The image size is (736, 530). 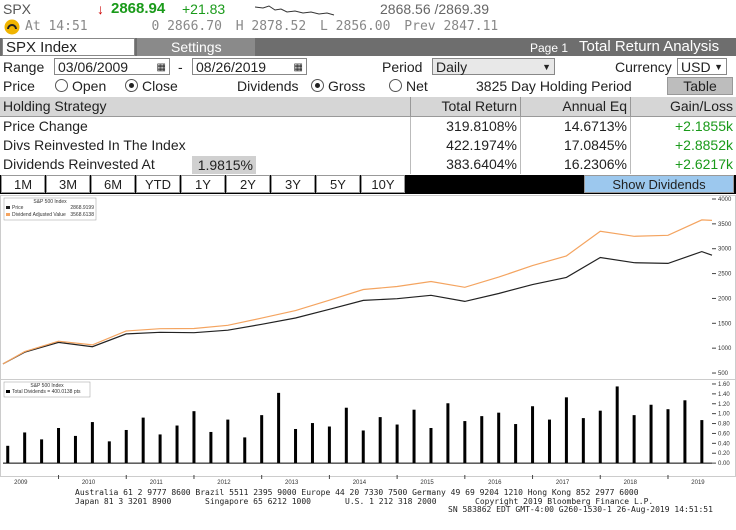 I want to click on legend-label: Dividend Adjusted Value, so click(x=39, y=215).